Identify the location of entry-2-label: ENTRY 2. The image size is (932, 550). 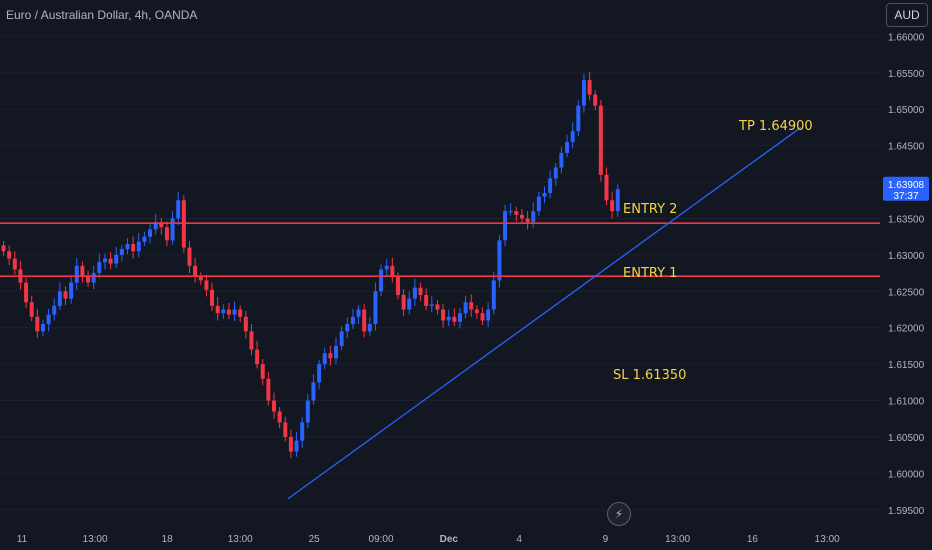
(650, 209).